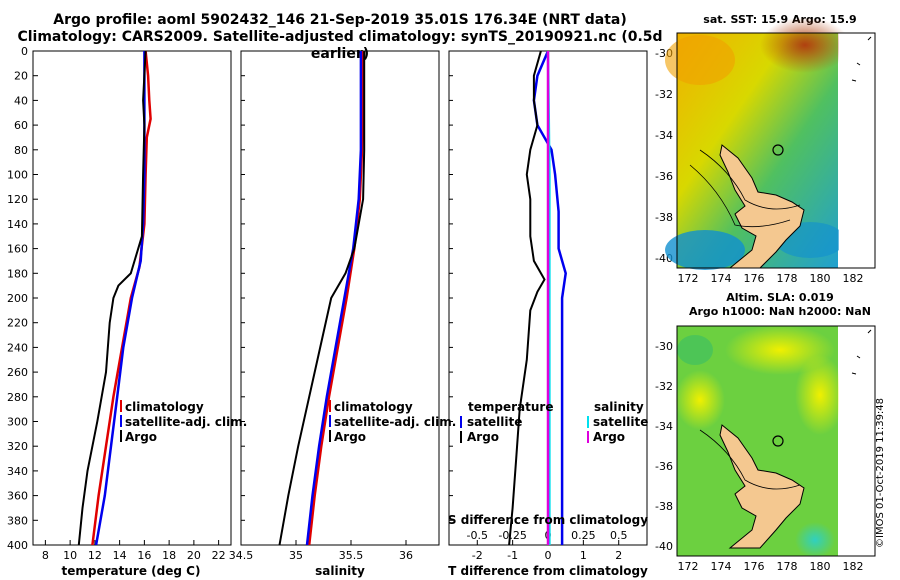 Image resolution: width=900 pixels, height=580 pixels. Describe the element at coordinates (144, 555) in the screenshot. I see `x-tick-label: 16` at that location.